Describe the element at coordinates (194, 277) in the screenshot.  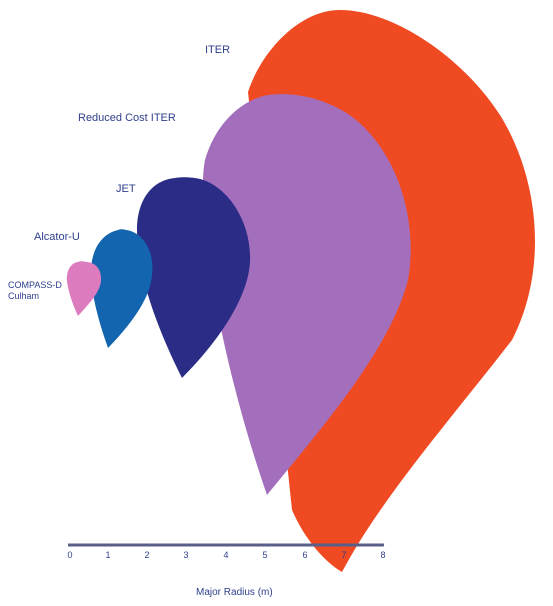
I see `jet-plasma-shape` at that location.